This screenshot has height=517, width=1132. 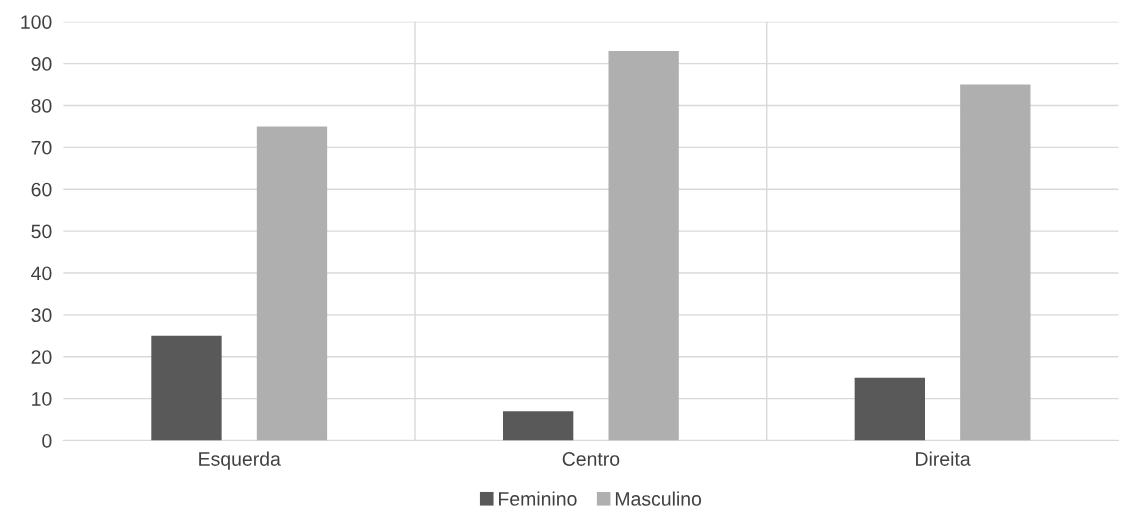 I want to click on y-tick-label: 30, so click(x=41, y=315).